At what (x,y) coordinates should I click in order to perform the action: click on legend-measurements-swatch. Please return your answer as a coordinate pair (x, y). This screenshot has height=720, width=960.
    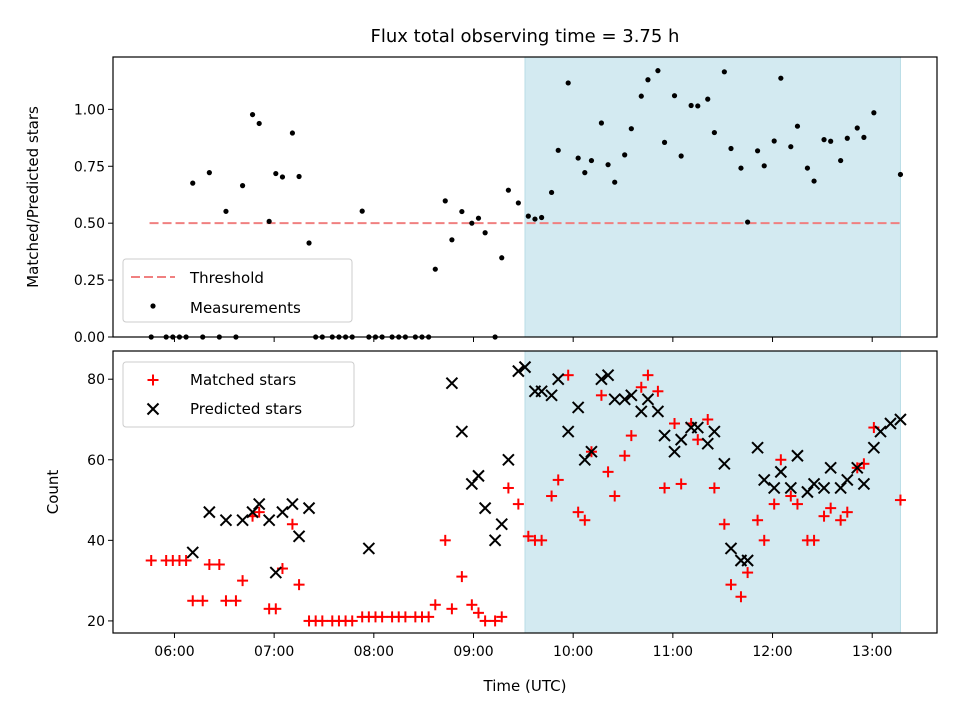
    Looking at the image, I should click on (153, 306).